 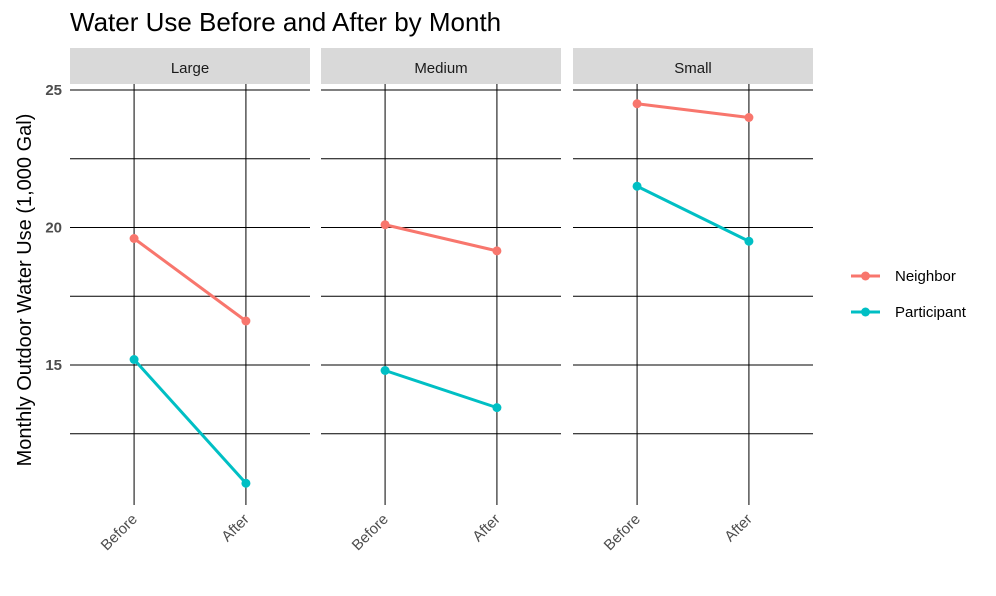 What do you see at coordinates (53, 90) in the screenshot?
I see `y-tick-label: 25` at bounding box center [53, 90].